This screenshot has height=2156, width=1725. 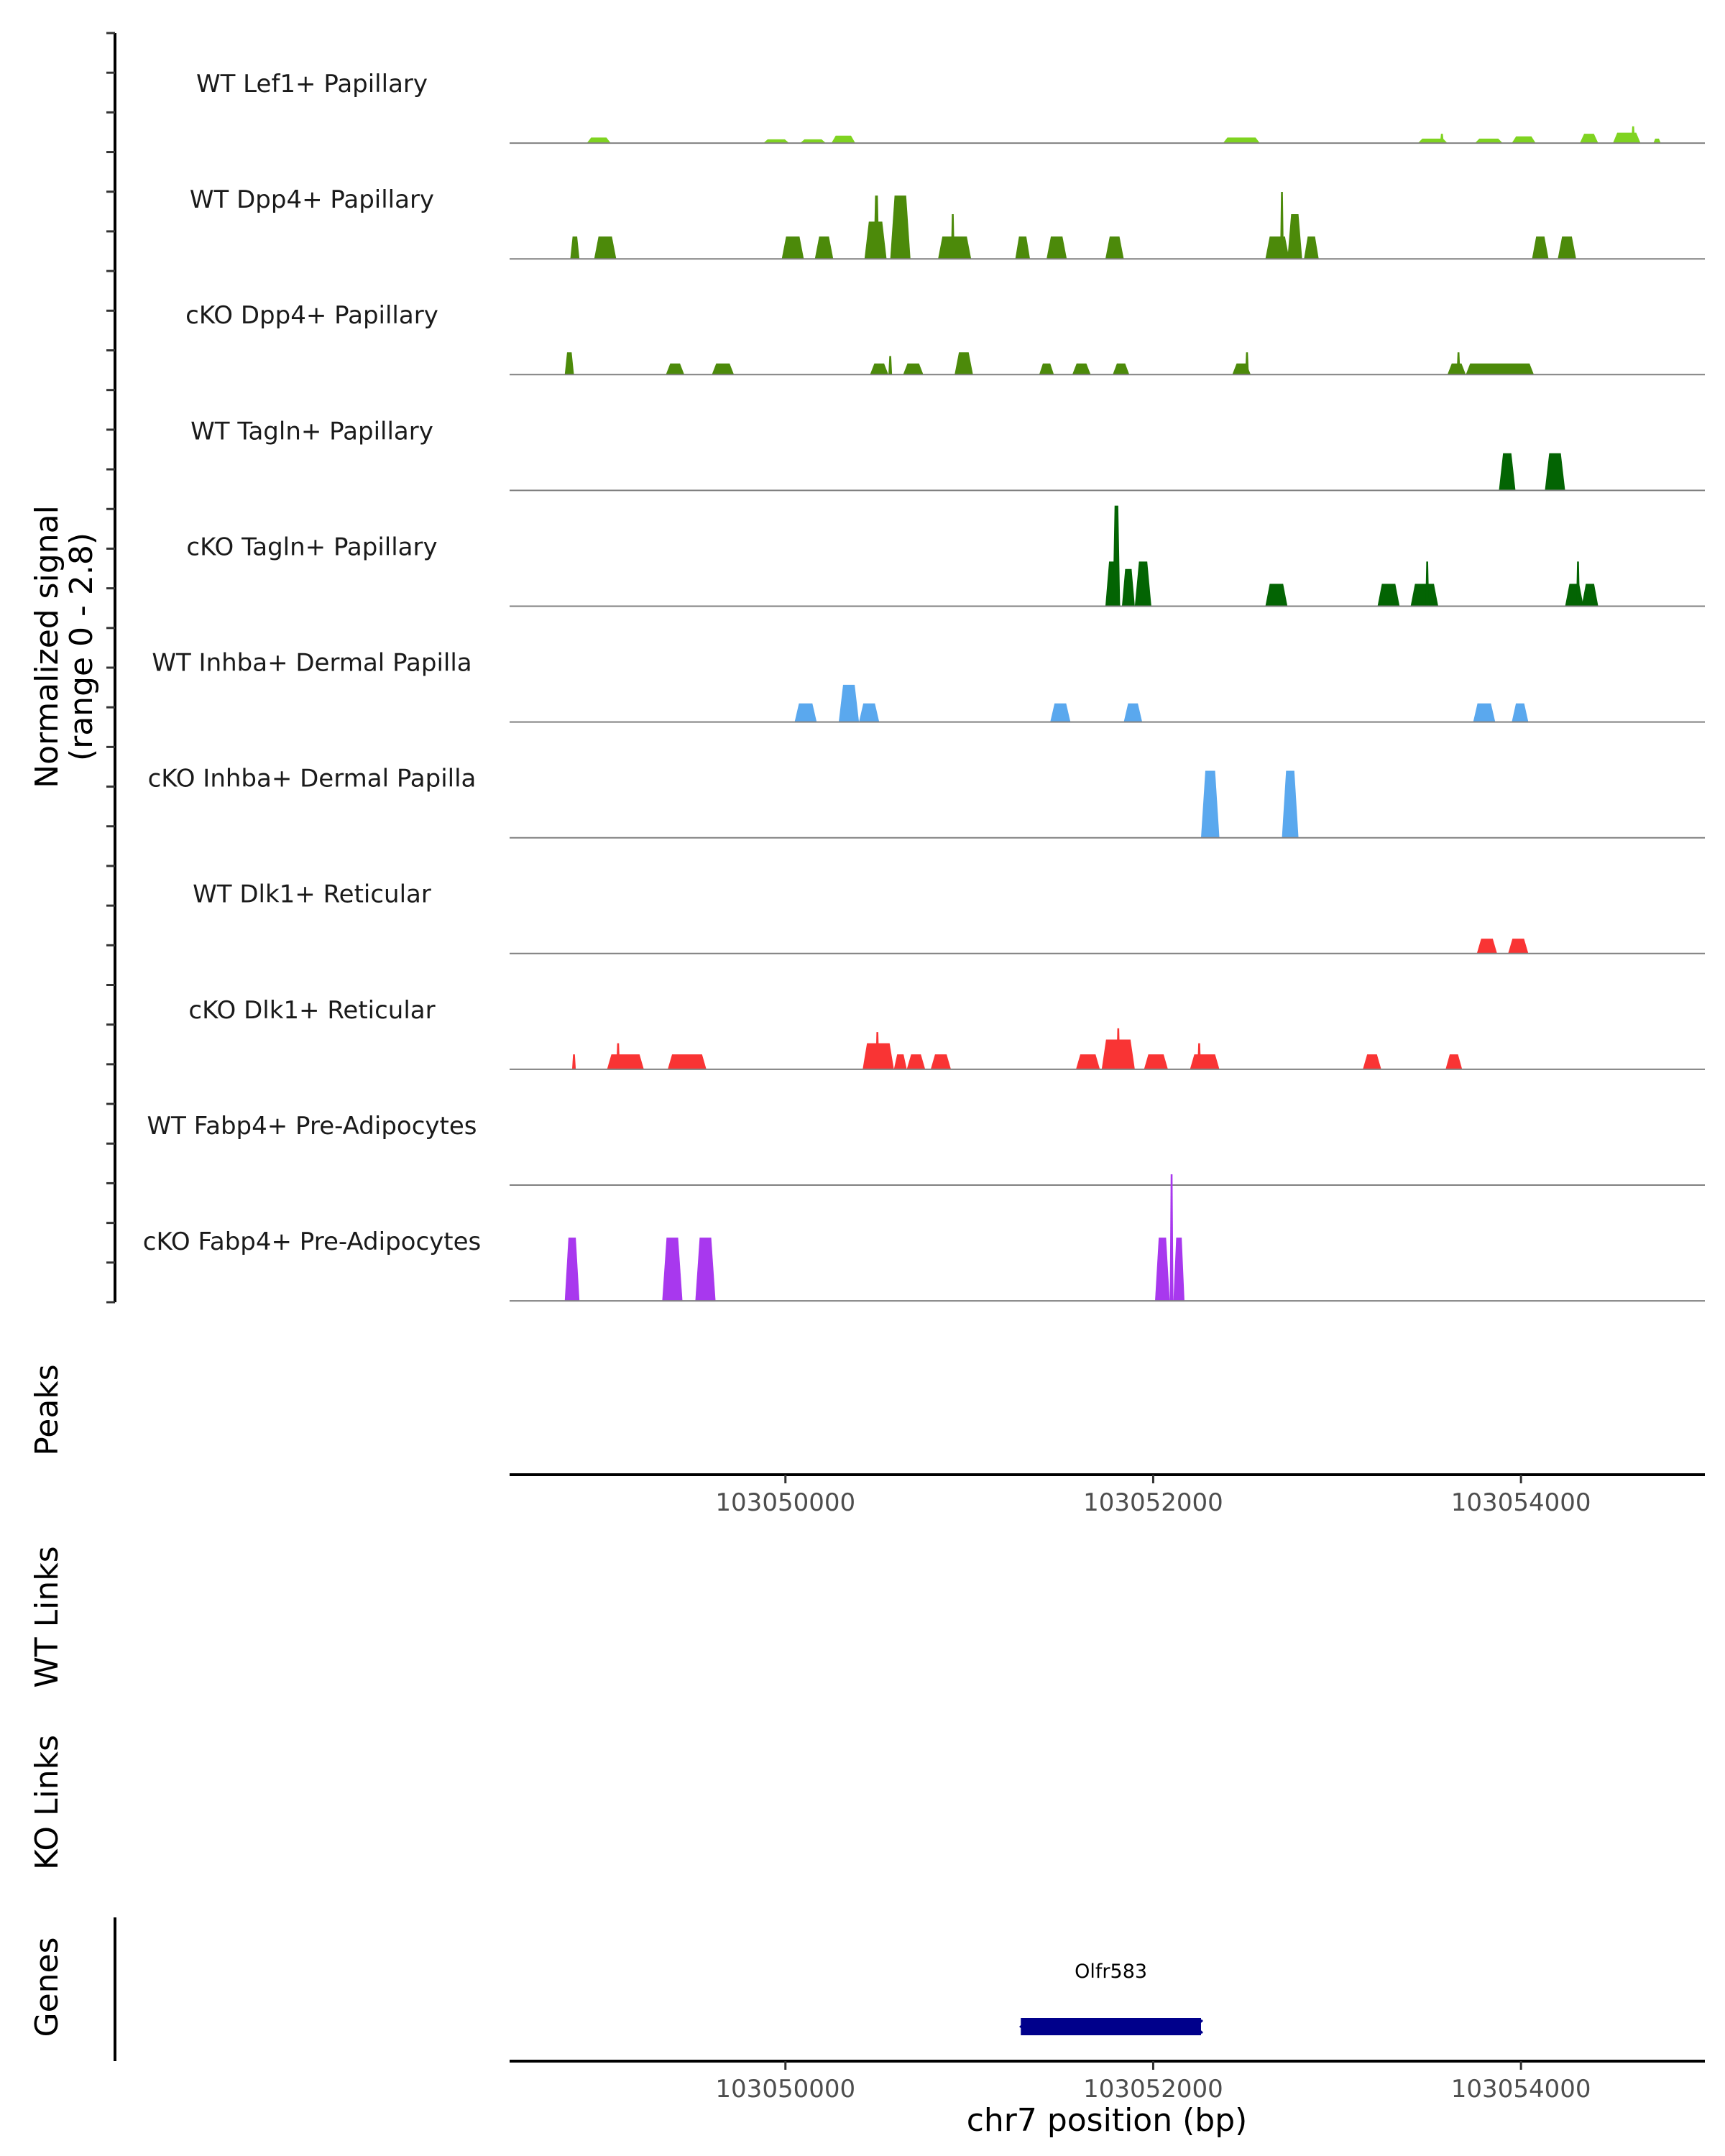 What do you see at coordinates (312, 1241) in the screenshot?
I see `track-label: cKO Fabp4+ Pre-Adipocytes` at bounding box center [312, 1241].